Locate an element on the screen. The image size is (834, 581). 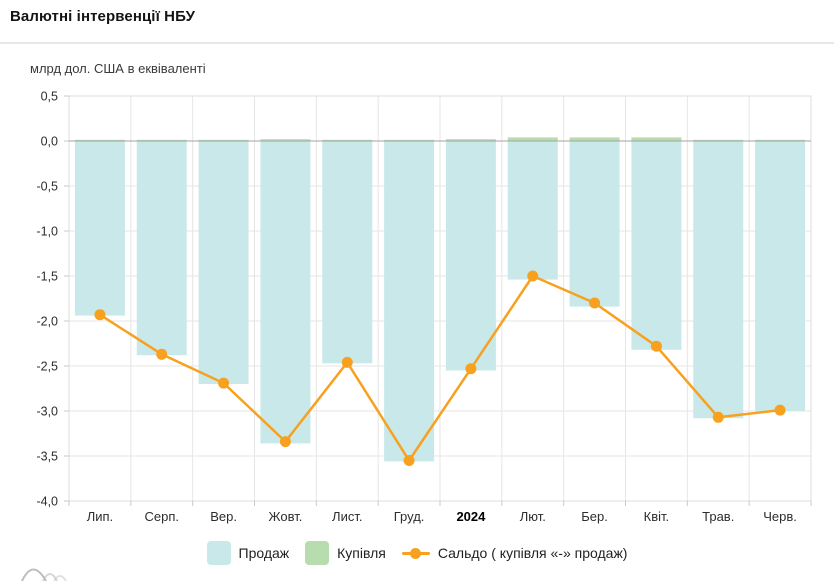
x-axis-label-Жовт.: Жовт. is located at coordinates (285, 516).